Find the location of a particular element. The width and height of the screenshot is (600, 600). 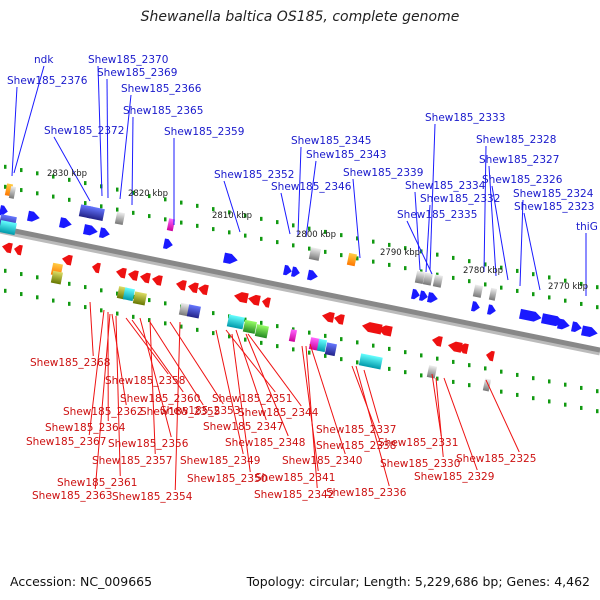

gene-label-top: Shew185_2334 is located at coordinates (445, 186).